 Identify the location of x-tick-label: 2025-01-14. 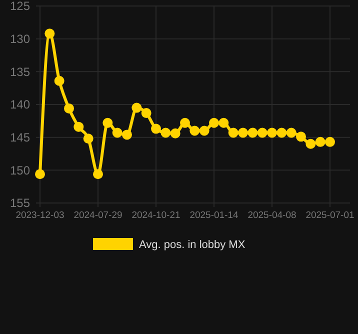
(214, 215).